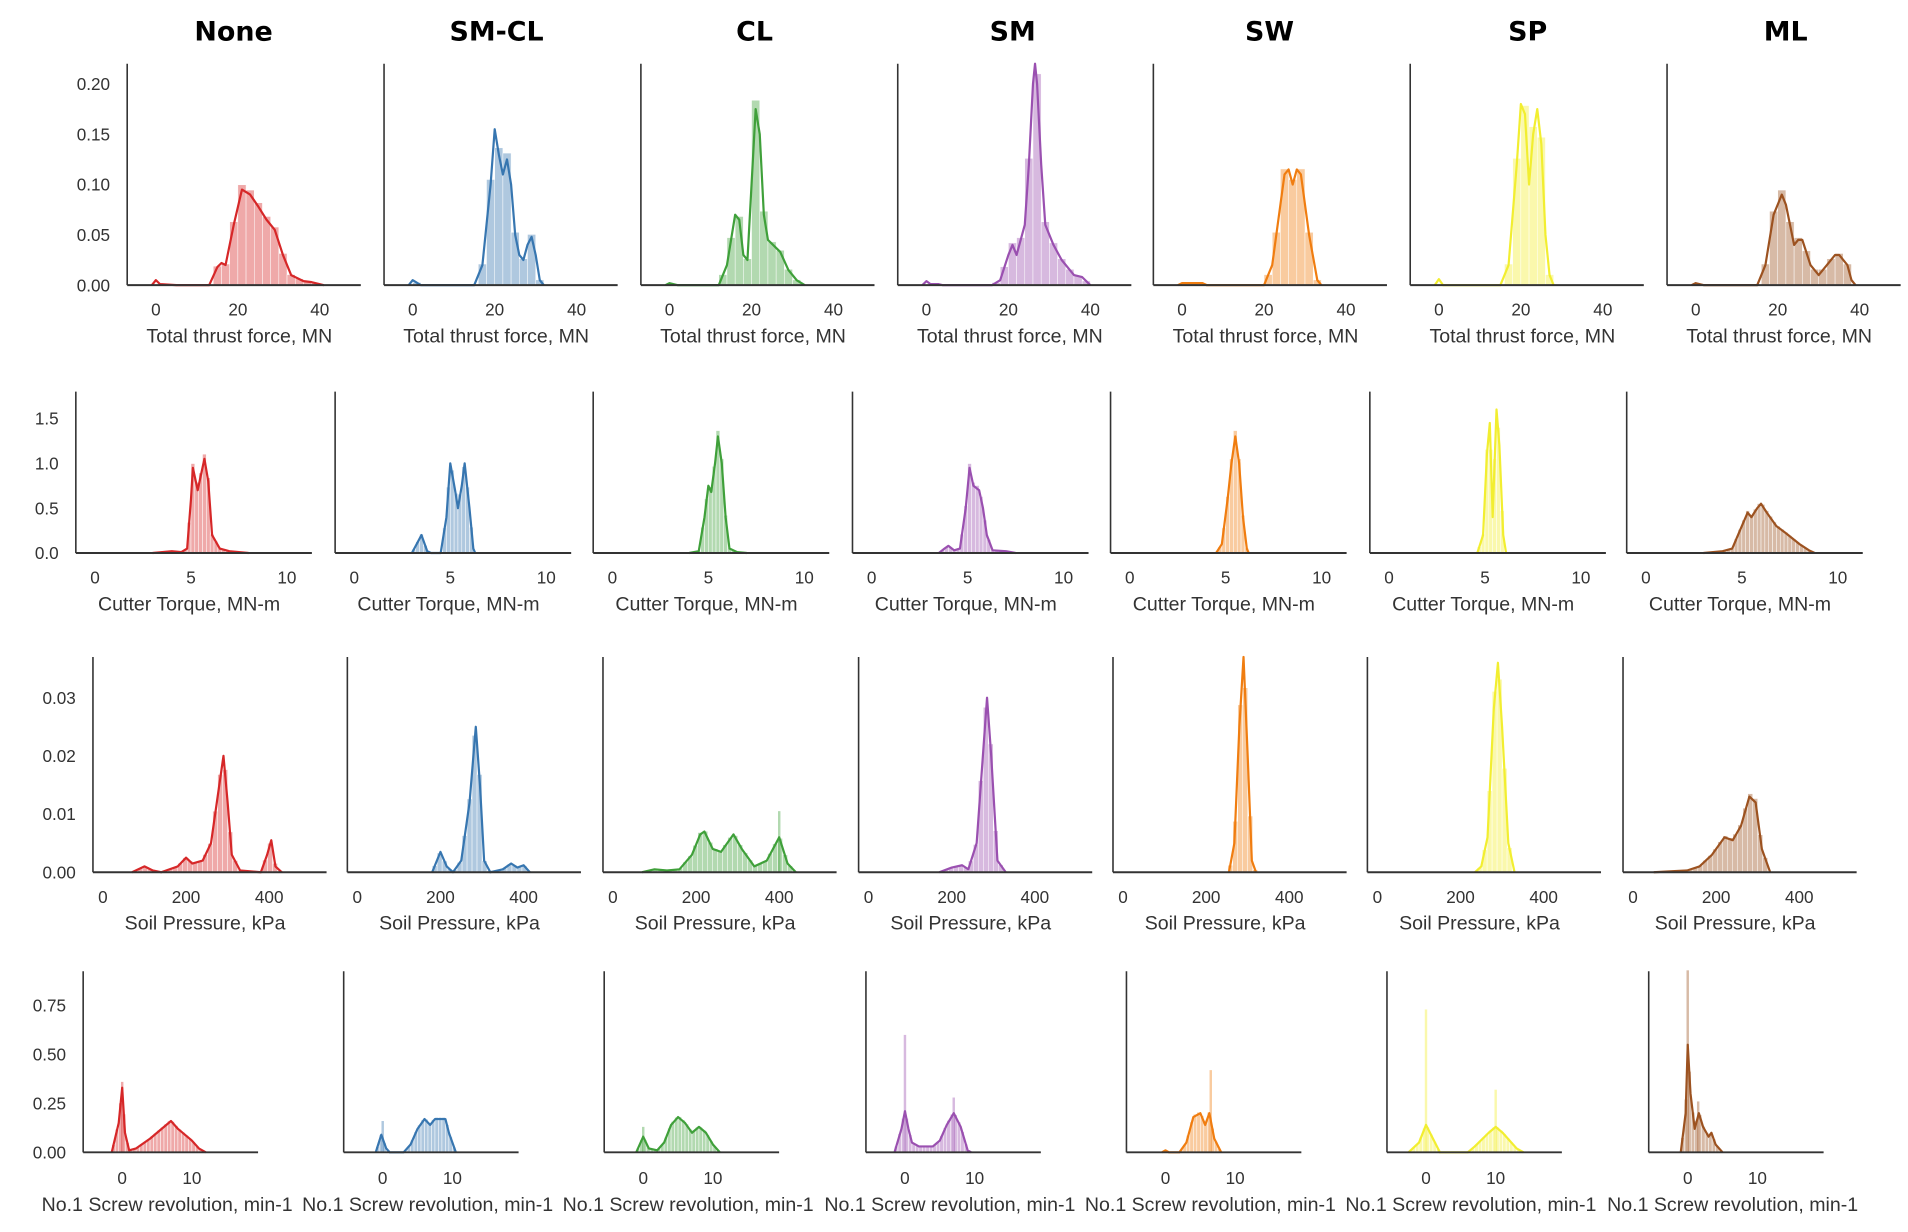 The height and width of the screenshot is (1232, 1908). Describe the element at coordinates (1527, 32) in the screenshot. I see `column-title: SP` at that location.